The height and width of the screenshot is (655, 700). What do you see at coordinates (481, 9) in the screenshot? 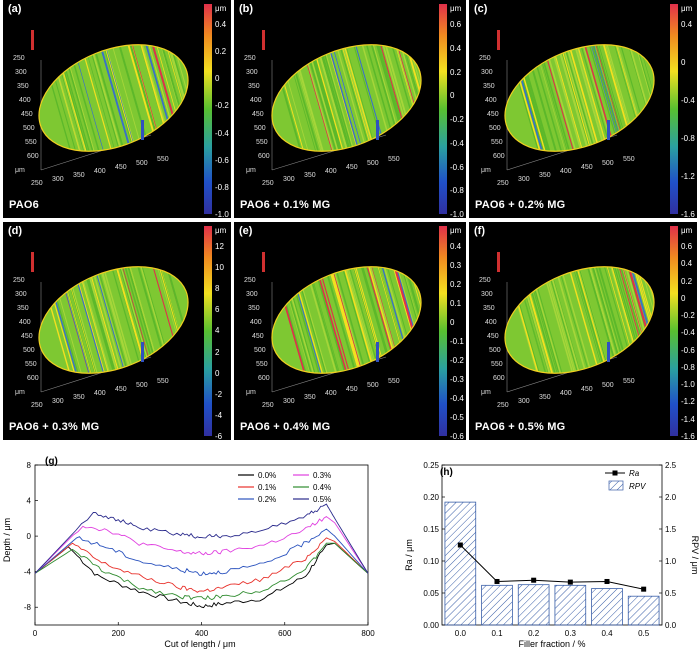
I see `panel-label: (c)` at bounding box center [481, 9].